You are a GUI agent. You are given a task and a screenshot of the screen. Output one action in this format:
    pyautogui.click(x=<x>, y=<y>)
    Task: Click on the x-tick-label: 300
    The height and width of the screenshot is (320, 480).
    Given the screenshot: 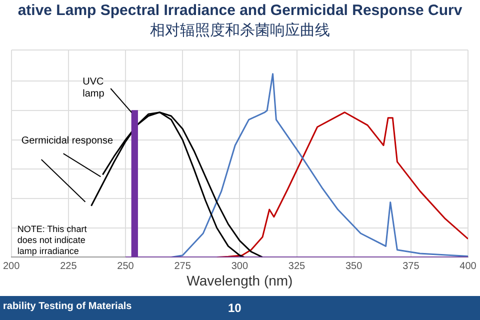 What is the action you would take?
    pyautogui.click(x=239, y=266)
    